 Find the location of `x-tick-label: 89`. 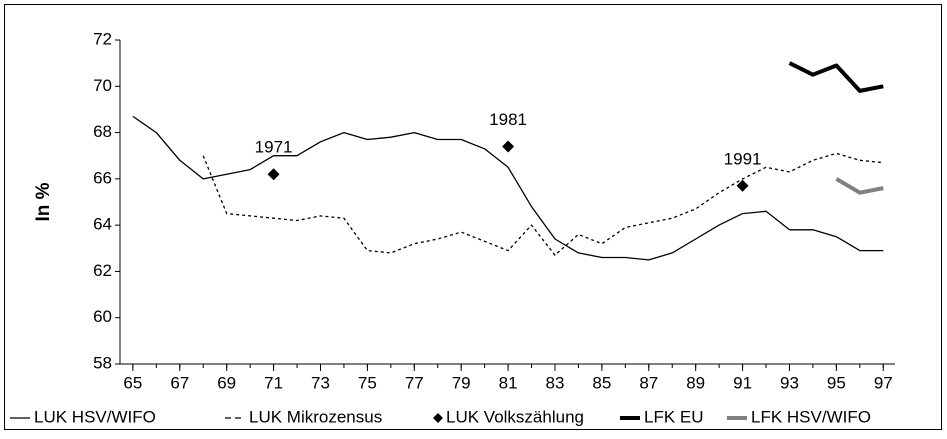

x-tick-label: 89 is located at coordinates (695, 382).